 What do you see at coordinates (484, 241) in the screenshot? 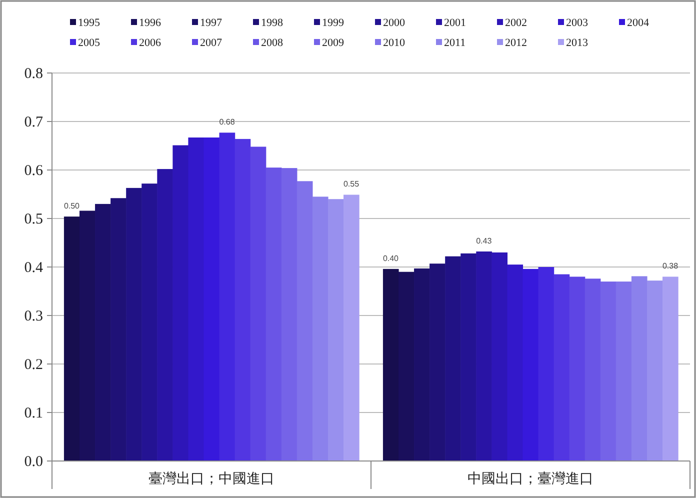
I see `data-label: 0.43` at bounding box center [484, 241].